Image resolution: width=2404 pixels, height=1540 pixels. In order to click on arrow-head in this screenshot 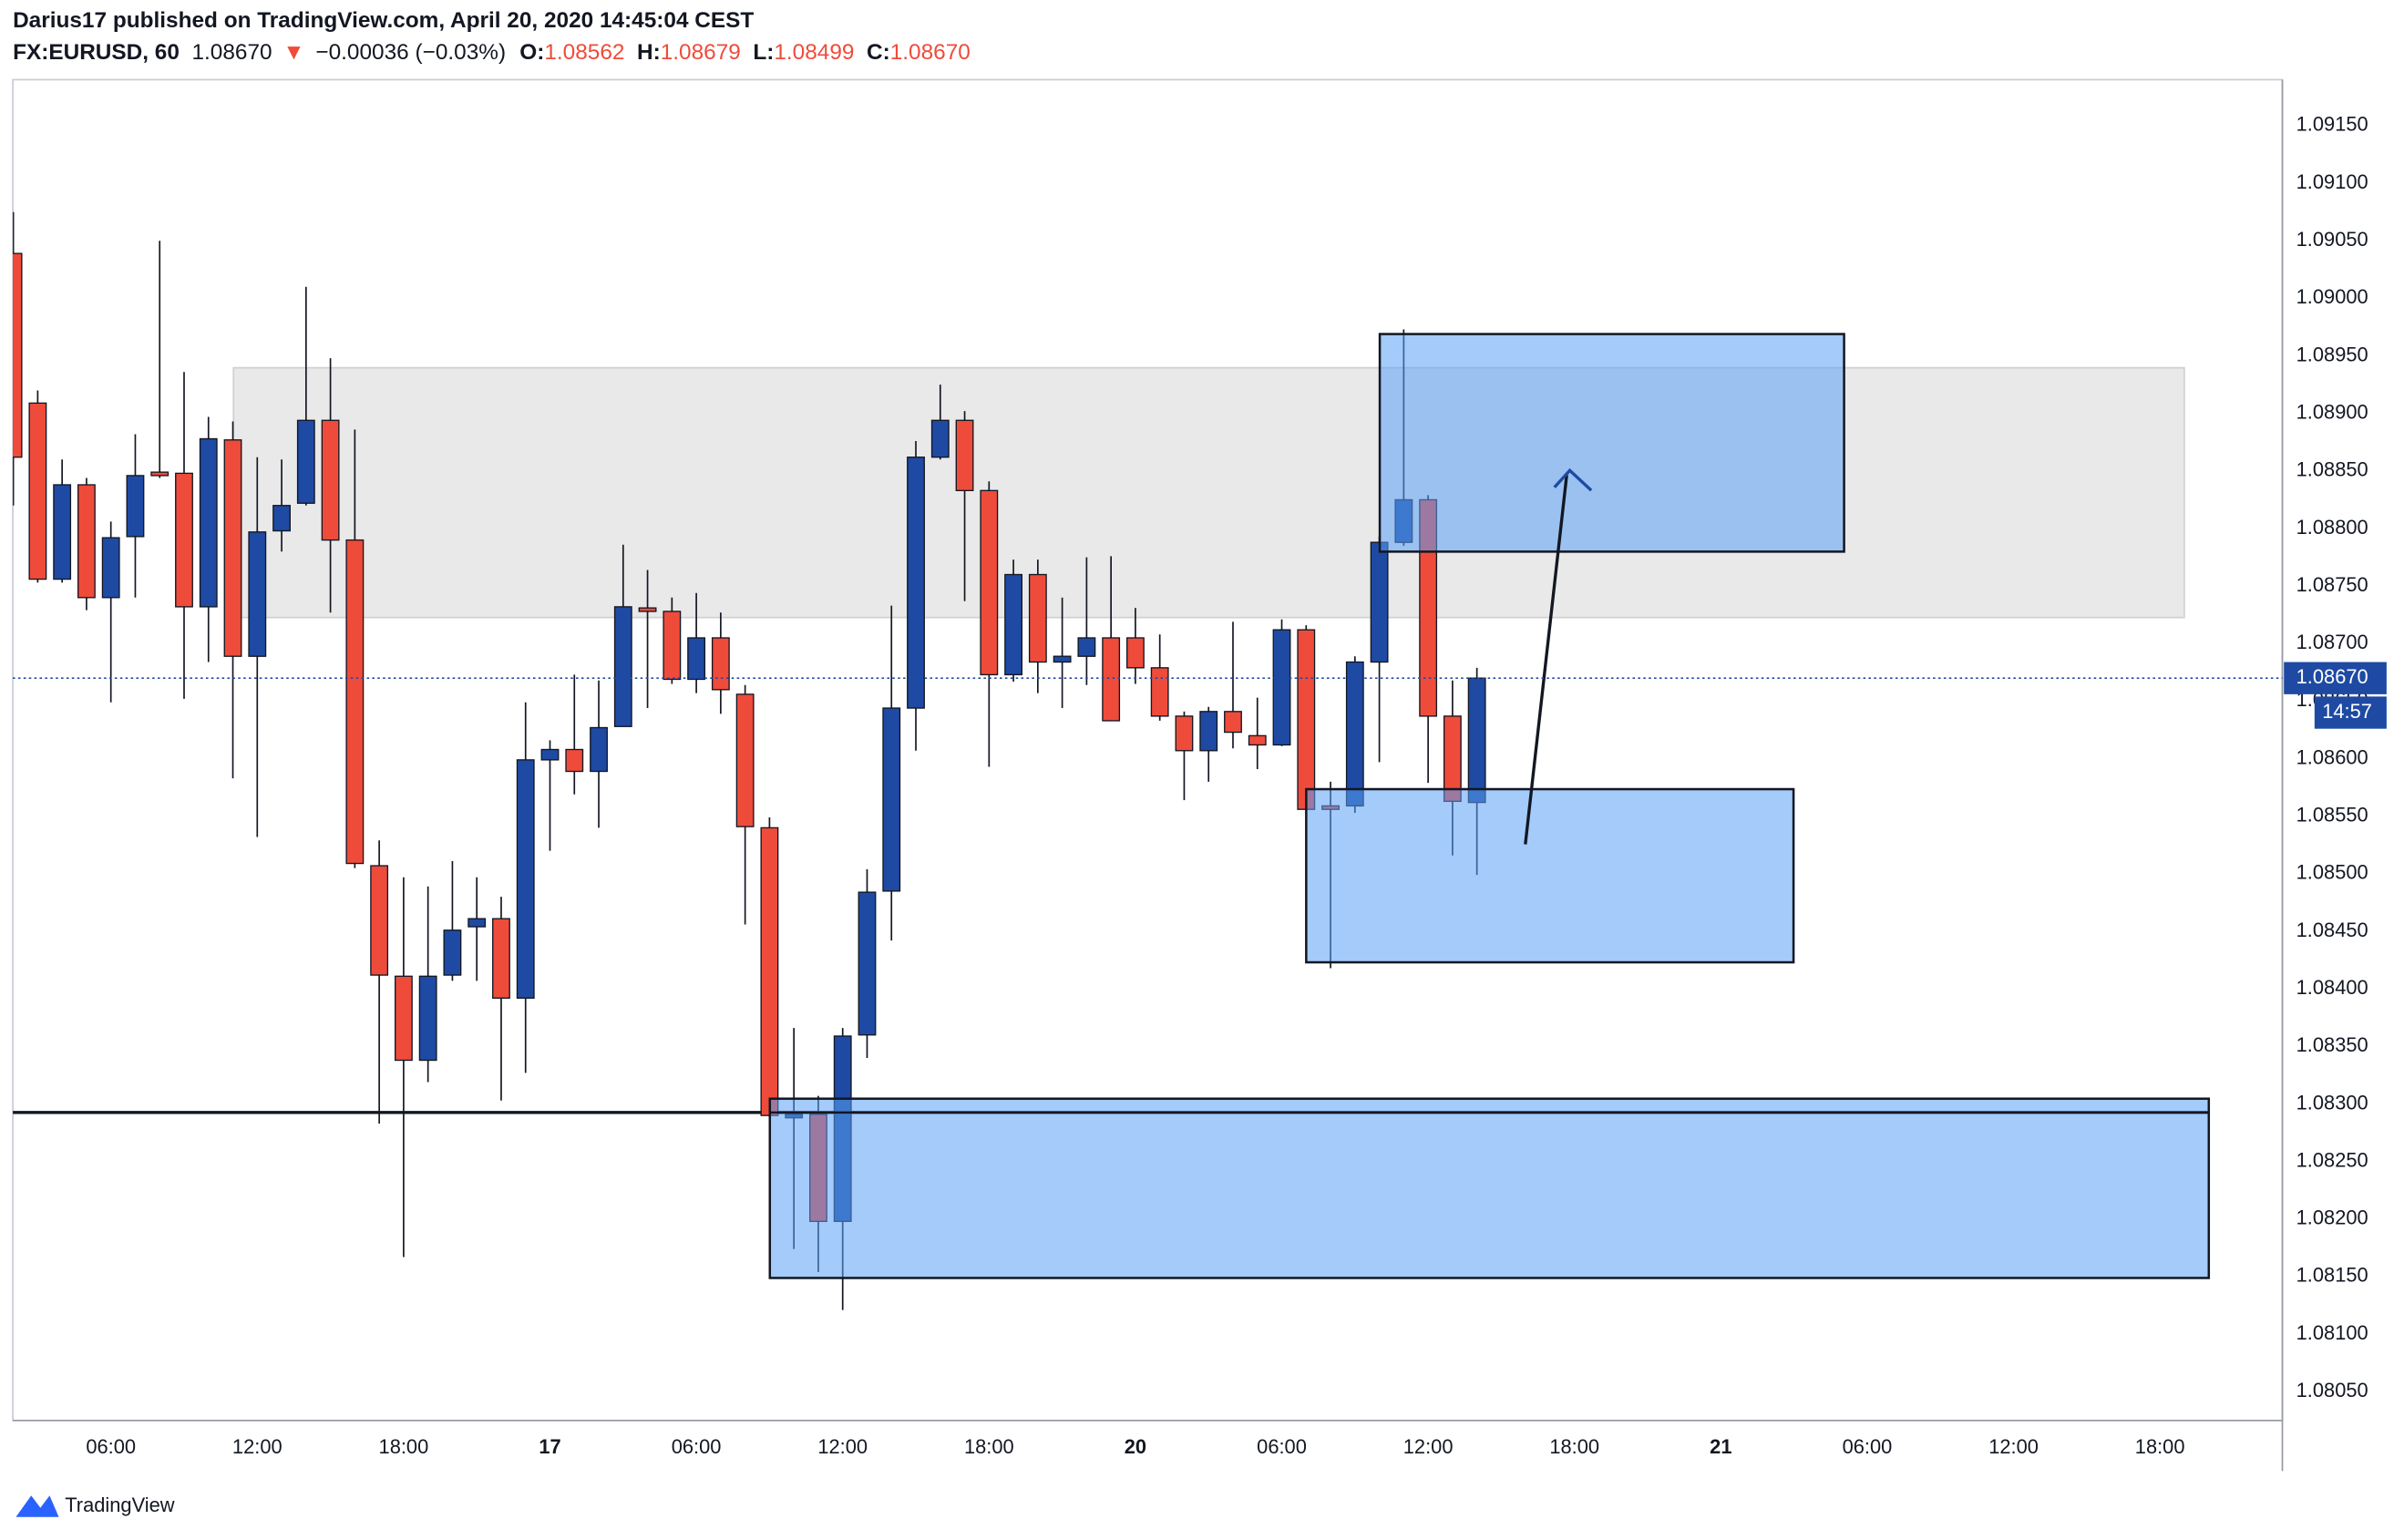, I will do `click(1573, 480)`.